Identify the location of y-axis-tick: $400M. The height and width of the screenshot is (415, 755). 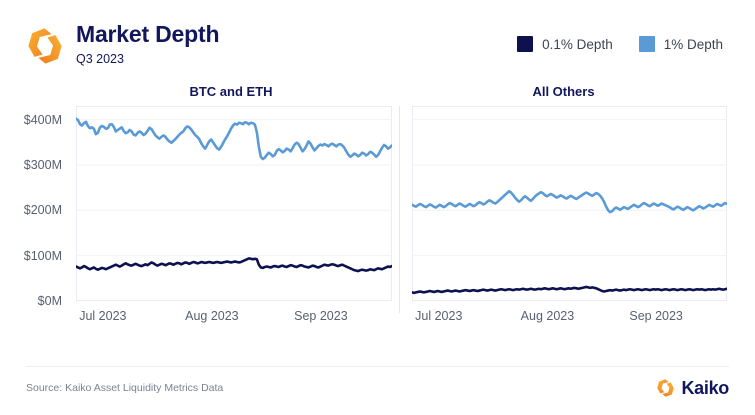
(42, 119).